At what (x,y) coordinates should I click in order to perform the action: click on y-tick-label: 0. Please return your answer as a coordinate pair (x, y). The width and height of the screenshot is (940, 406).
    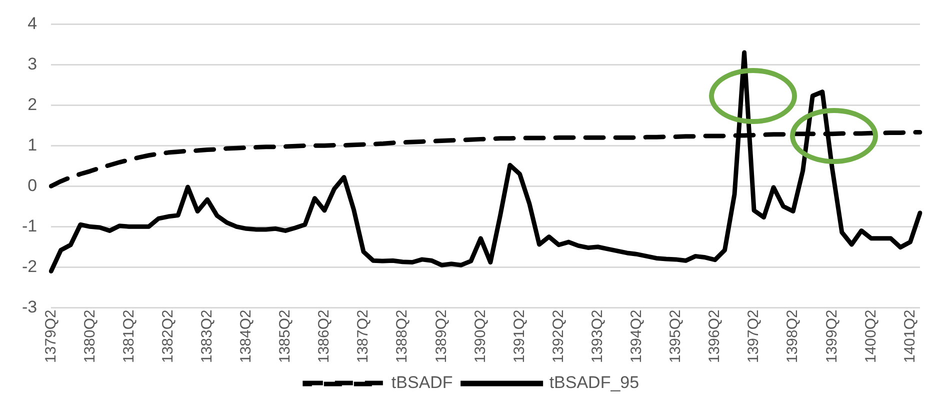
    Looking at the image, I should click on (33, 185).